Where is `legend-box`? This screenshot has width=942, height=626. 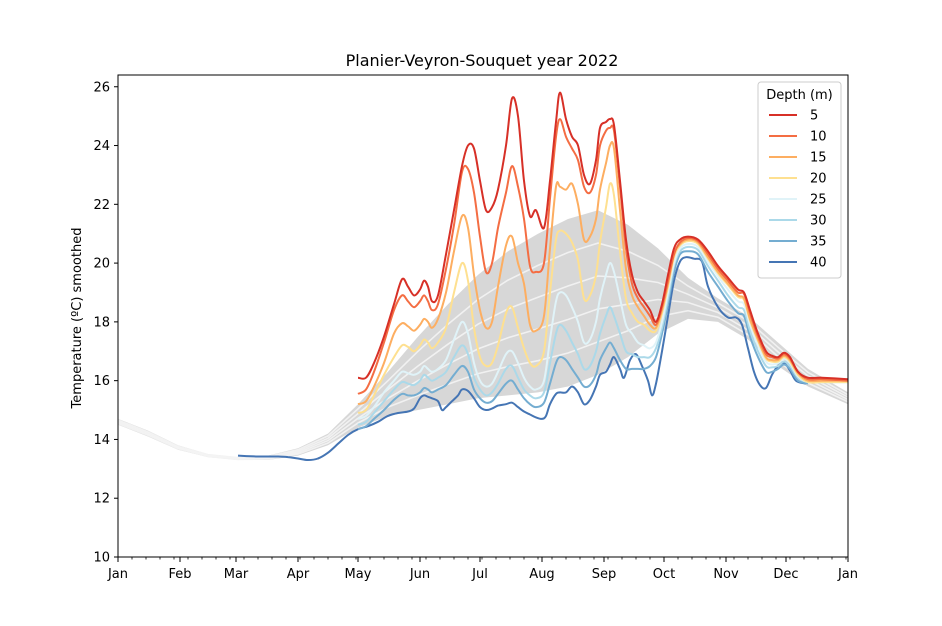
legend-box is located at coordinates (799, 180).